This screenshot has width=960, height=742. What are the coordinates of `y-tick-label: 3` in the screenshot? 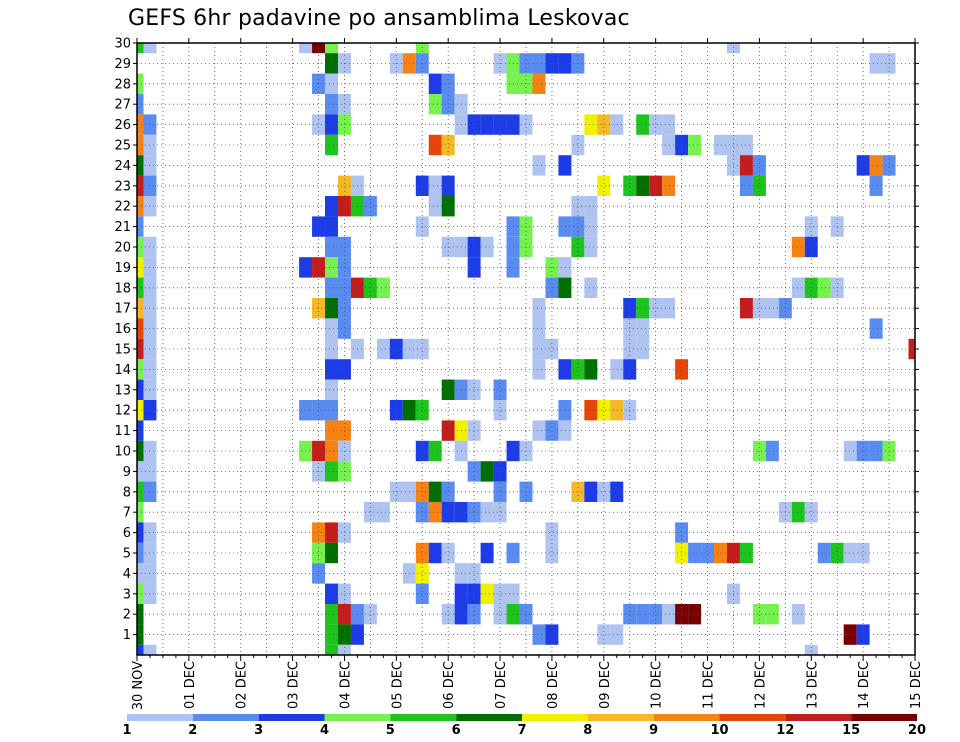 It's located at (127, 594).